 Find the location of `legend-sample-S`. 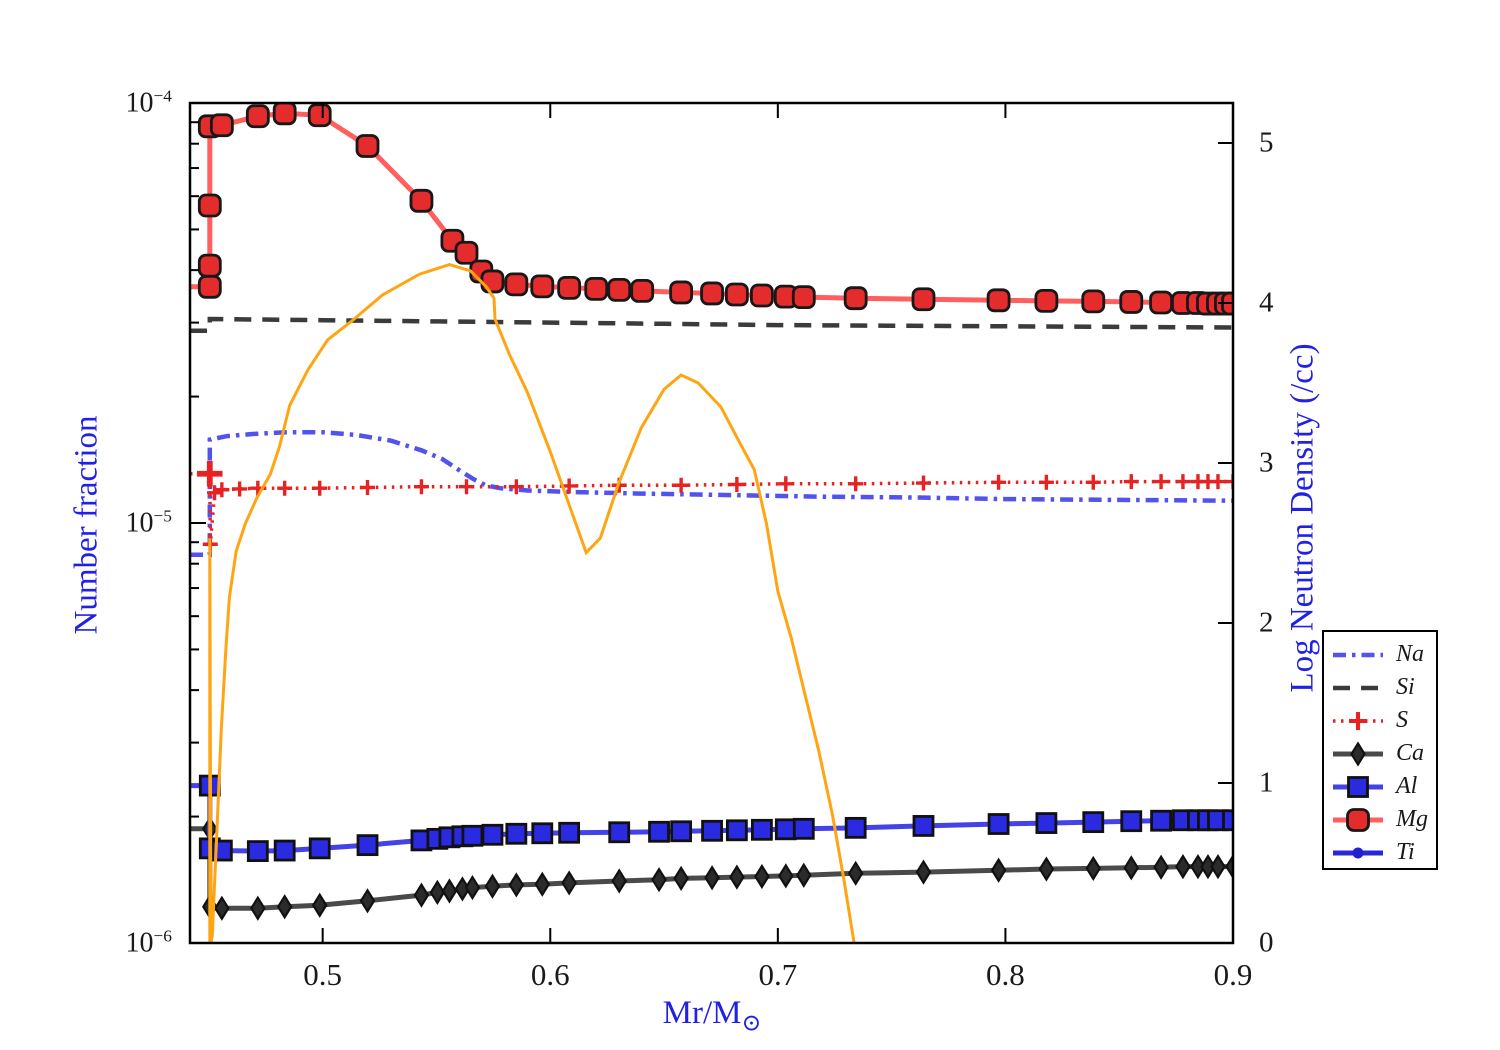

legend-sample-S is located at coordinates (1358, 720).